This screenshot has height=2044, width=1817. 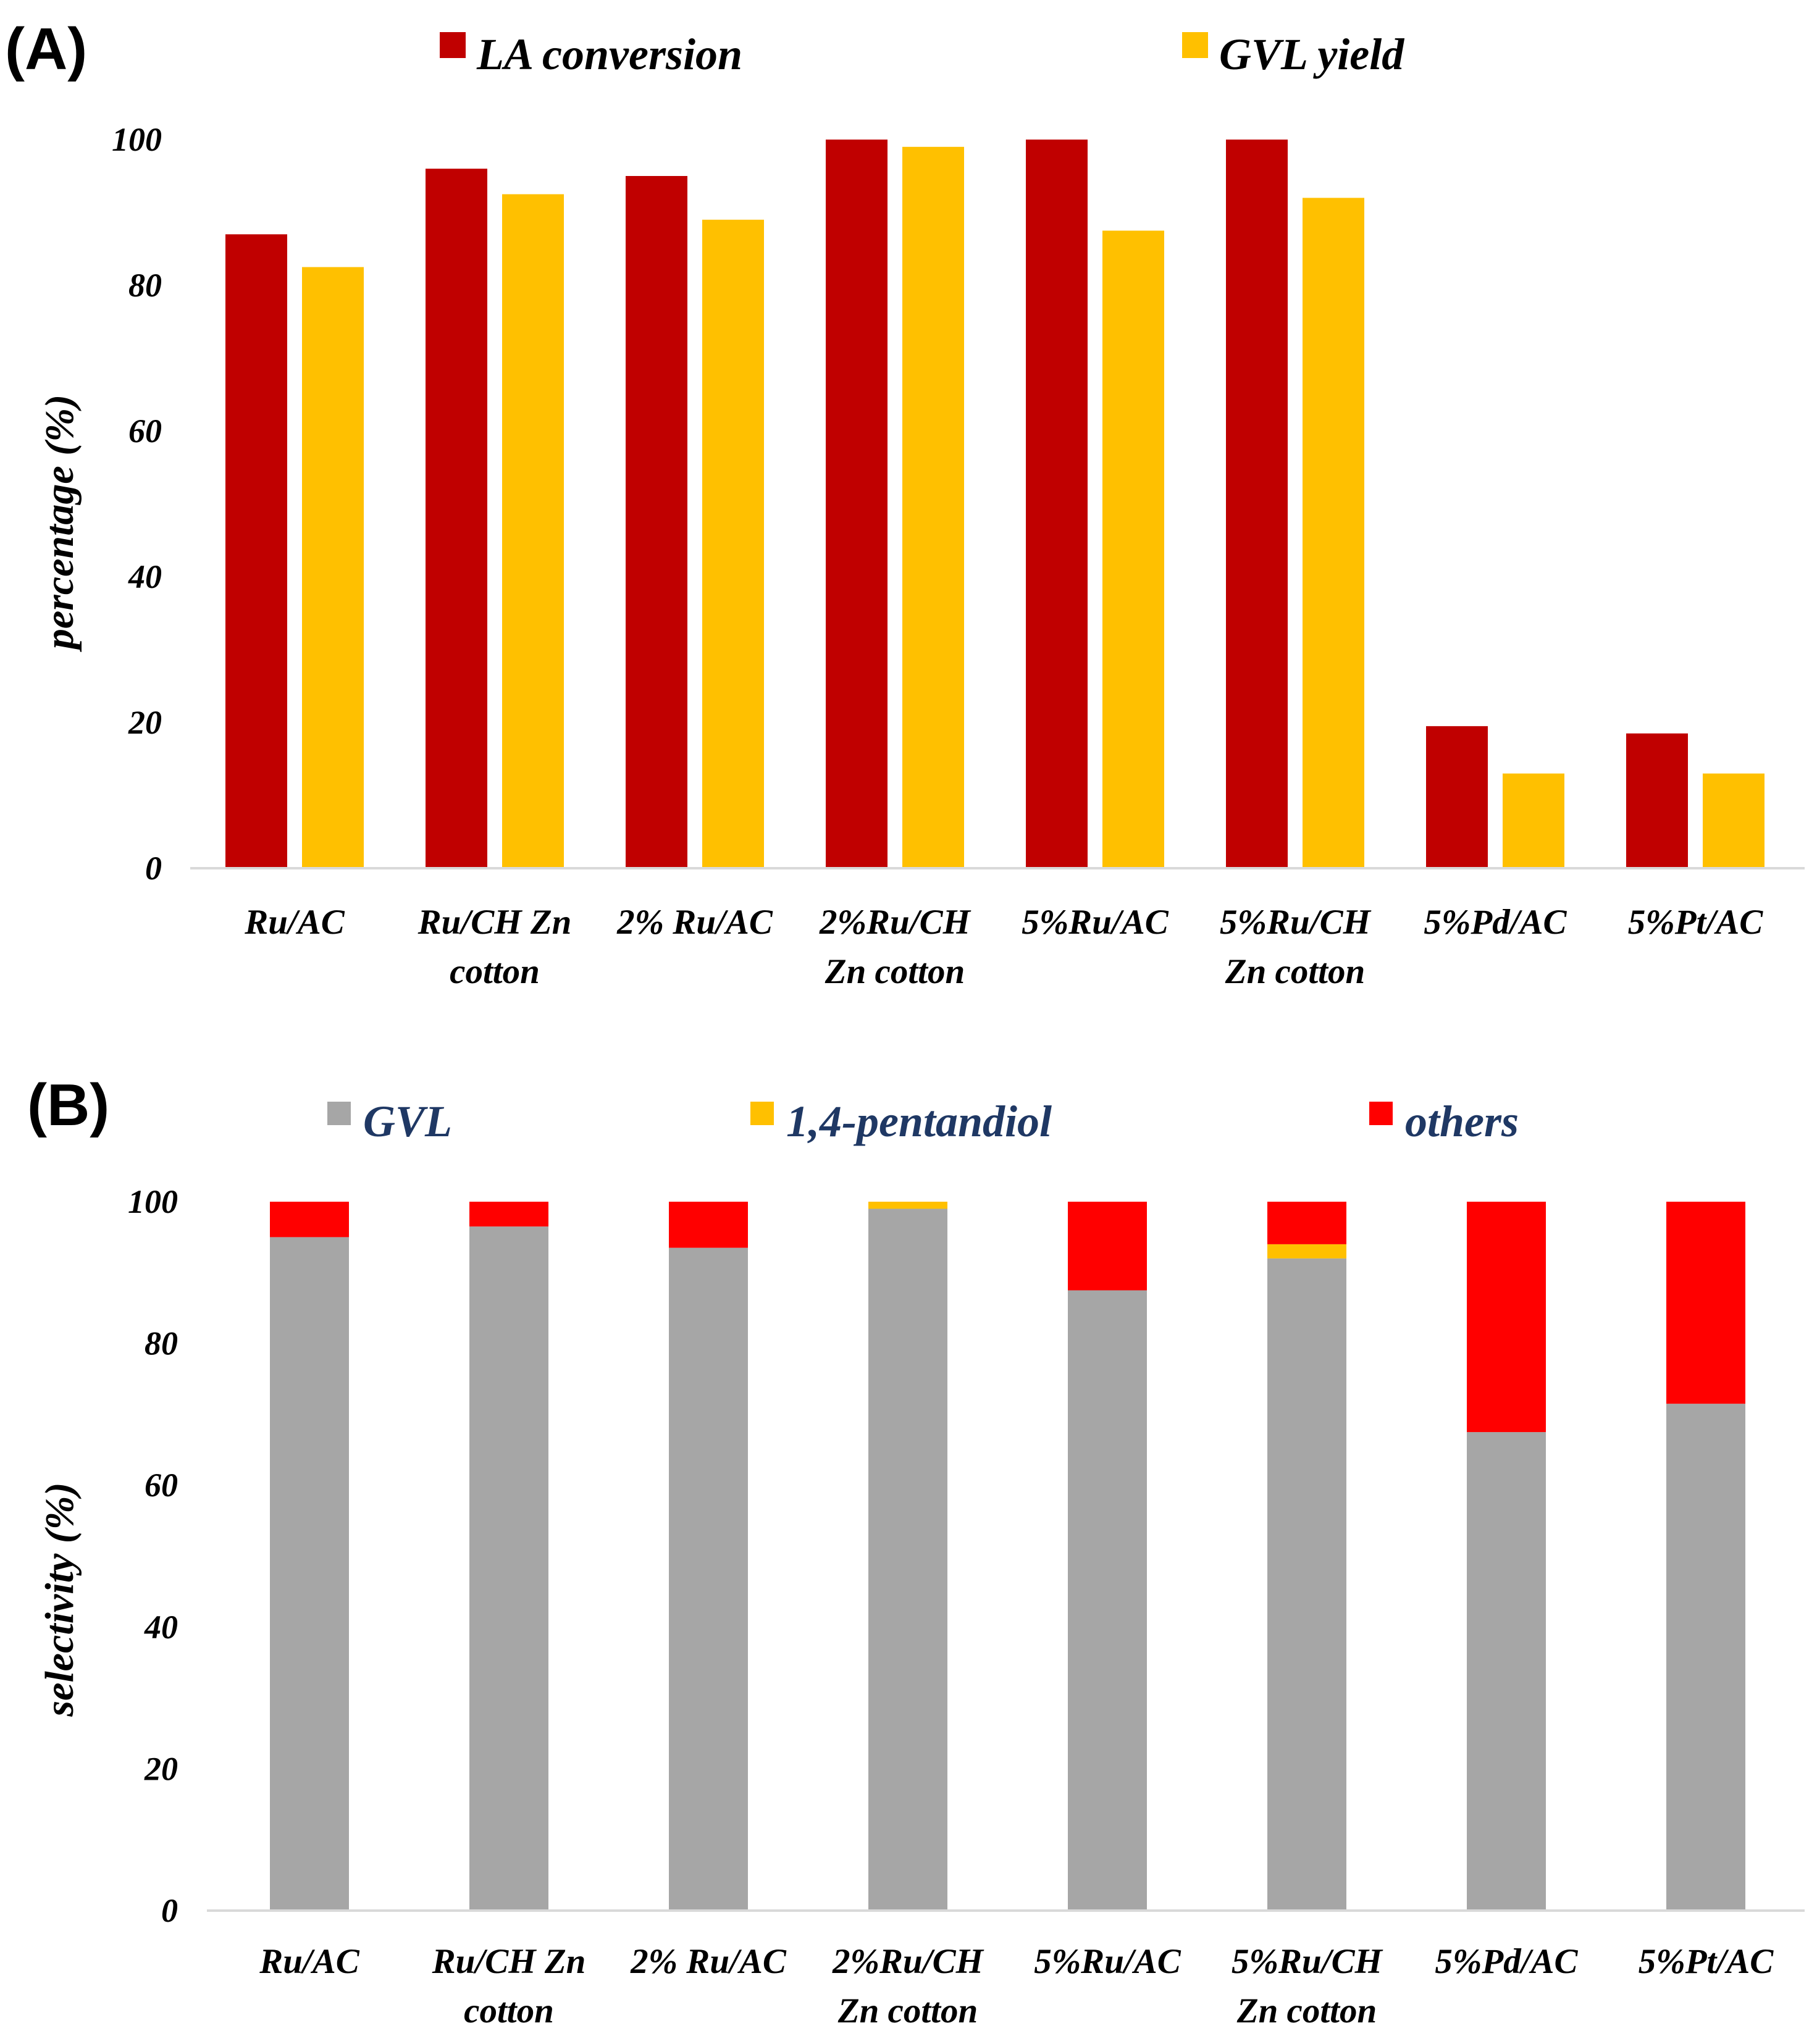 What do you see at coordinates (933, 507) in the screenshot?
I see `bar-gvl-yield-2-ru-ch-zn-cotton` at bounding box center [933, 507].